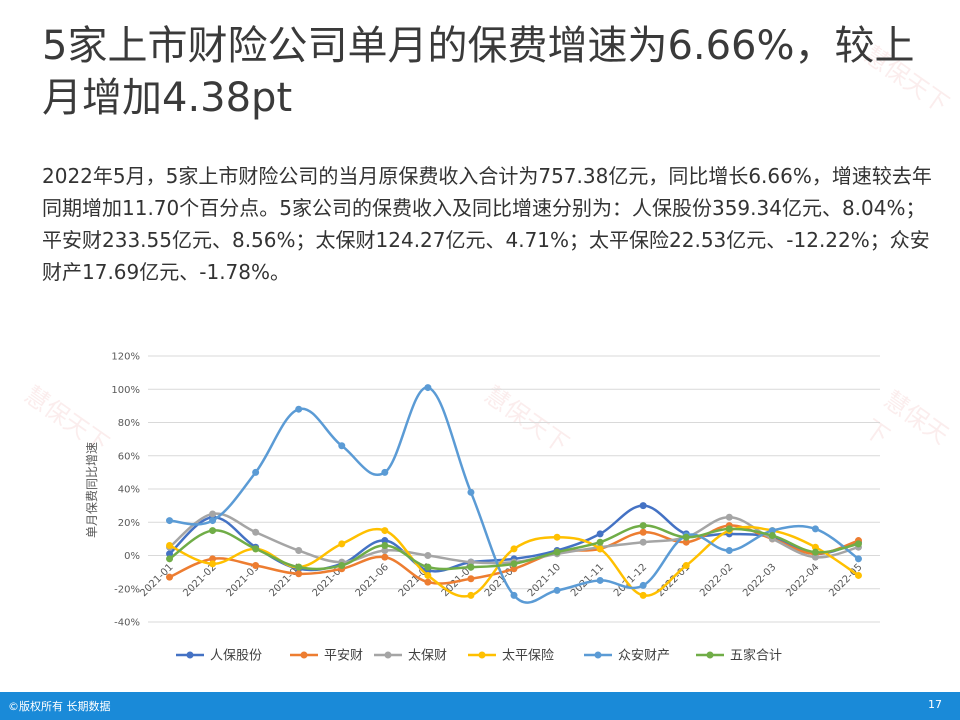 The image size is (960, 720). I want to click on footer-bar: ©版权所有 长期数据 17, so click(480, 706).